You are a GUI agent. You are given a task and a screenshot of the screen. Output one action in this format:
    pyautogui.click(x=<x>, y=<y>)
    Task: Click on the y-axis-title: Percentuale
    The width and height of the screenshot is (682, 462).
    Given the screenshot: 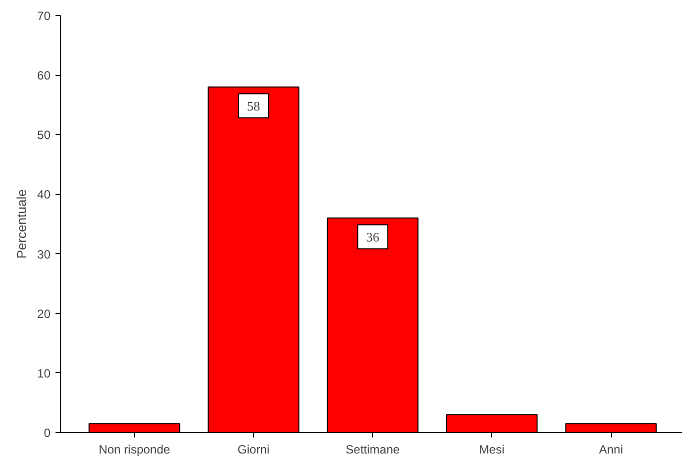 What is the action you would take?
    pyautogui.click(x=22, y=224)
    